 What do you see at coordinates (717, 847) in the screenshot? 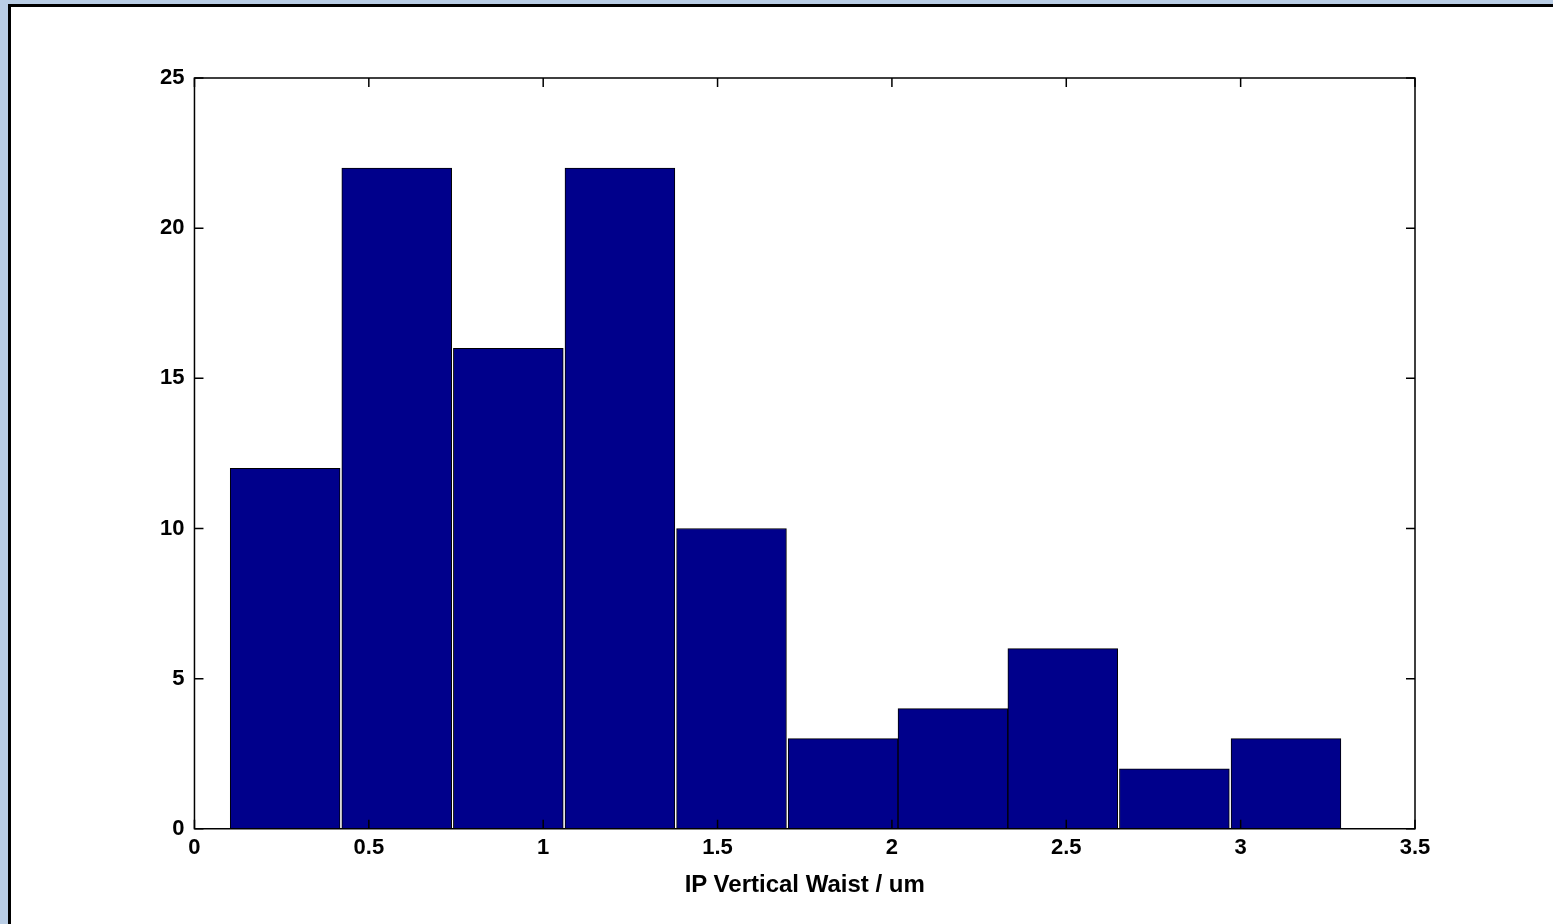
I see `x-tick-label: 1.5` at bounding box center [717, 847].